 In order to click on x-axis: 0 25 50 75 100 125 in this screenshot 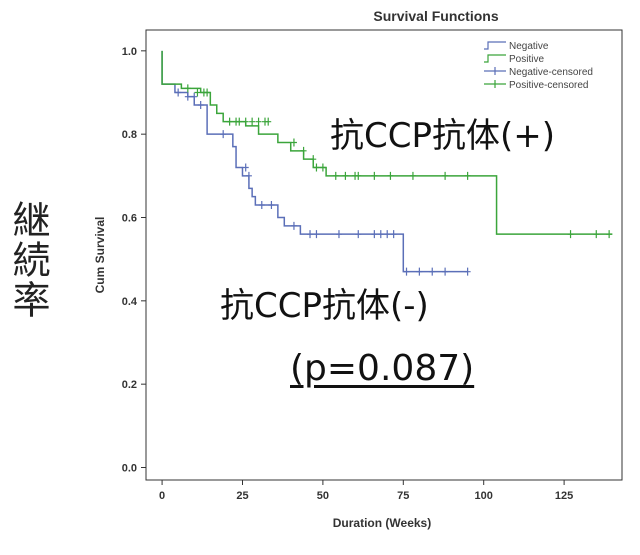, I will do `click(366, 491)`.